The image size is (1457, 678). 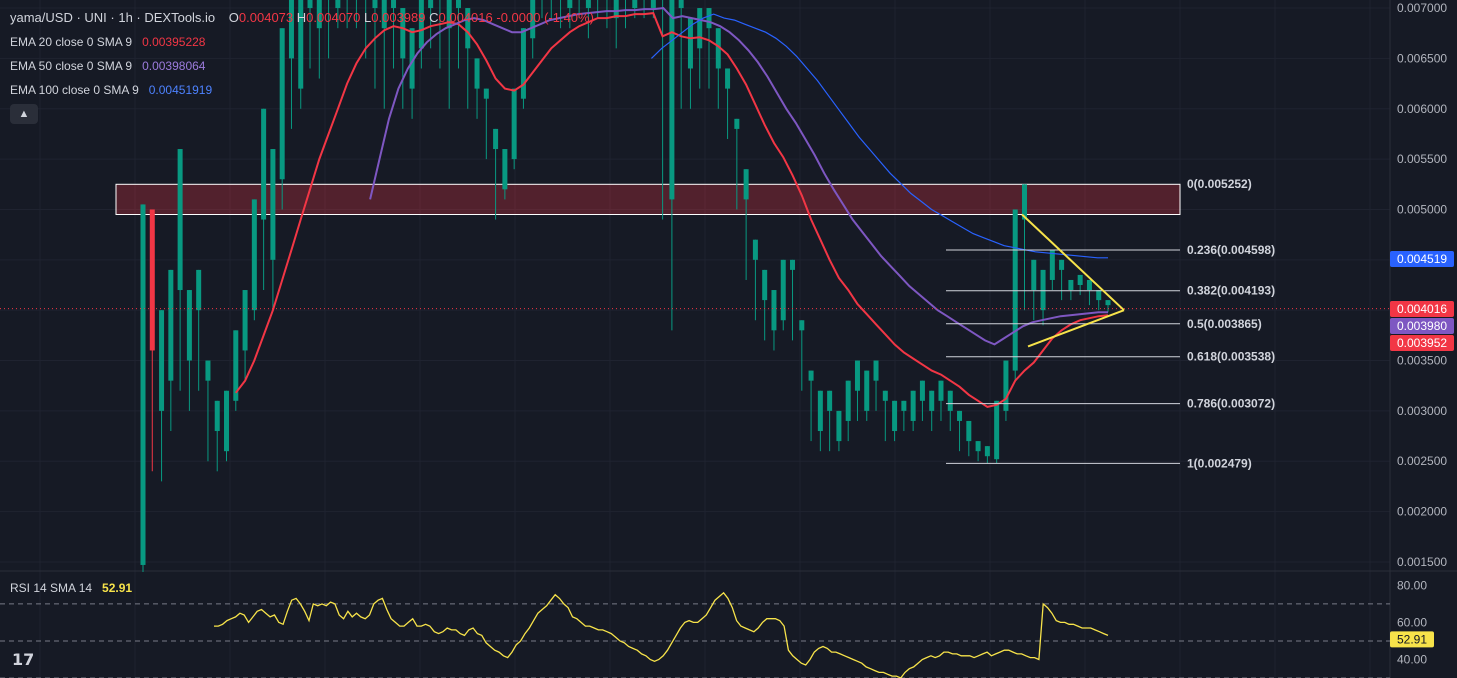 What do you see at coordinates (111, 90) in the screenshot?
I see `legend-ema100: EMA 100 close 0 SMA 9 0.00451919` at bounding box center [111, 90].